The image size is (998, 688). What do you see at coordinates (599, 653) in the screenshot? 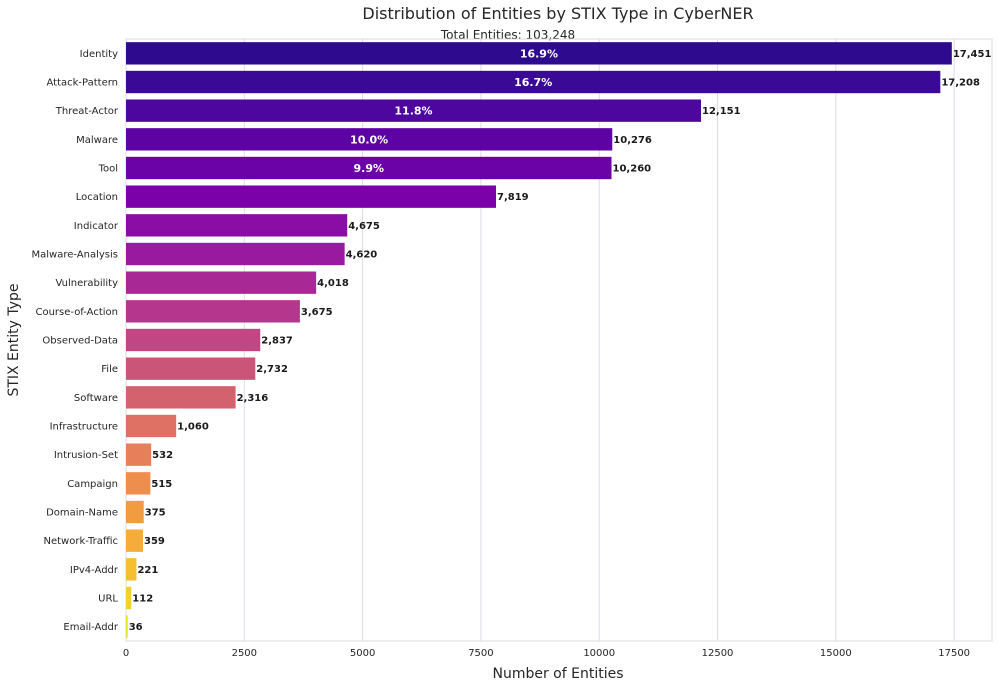
I see `x-tick-label: 10000` at bounding box center [599, 653].